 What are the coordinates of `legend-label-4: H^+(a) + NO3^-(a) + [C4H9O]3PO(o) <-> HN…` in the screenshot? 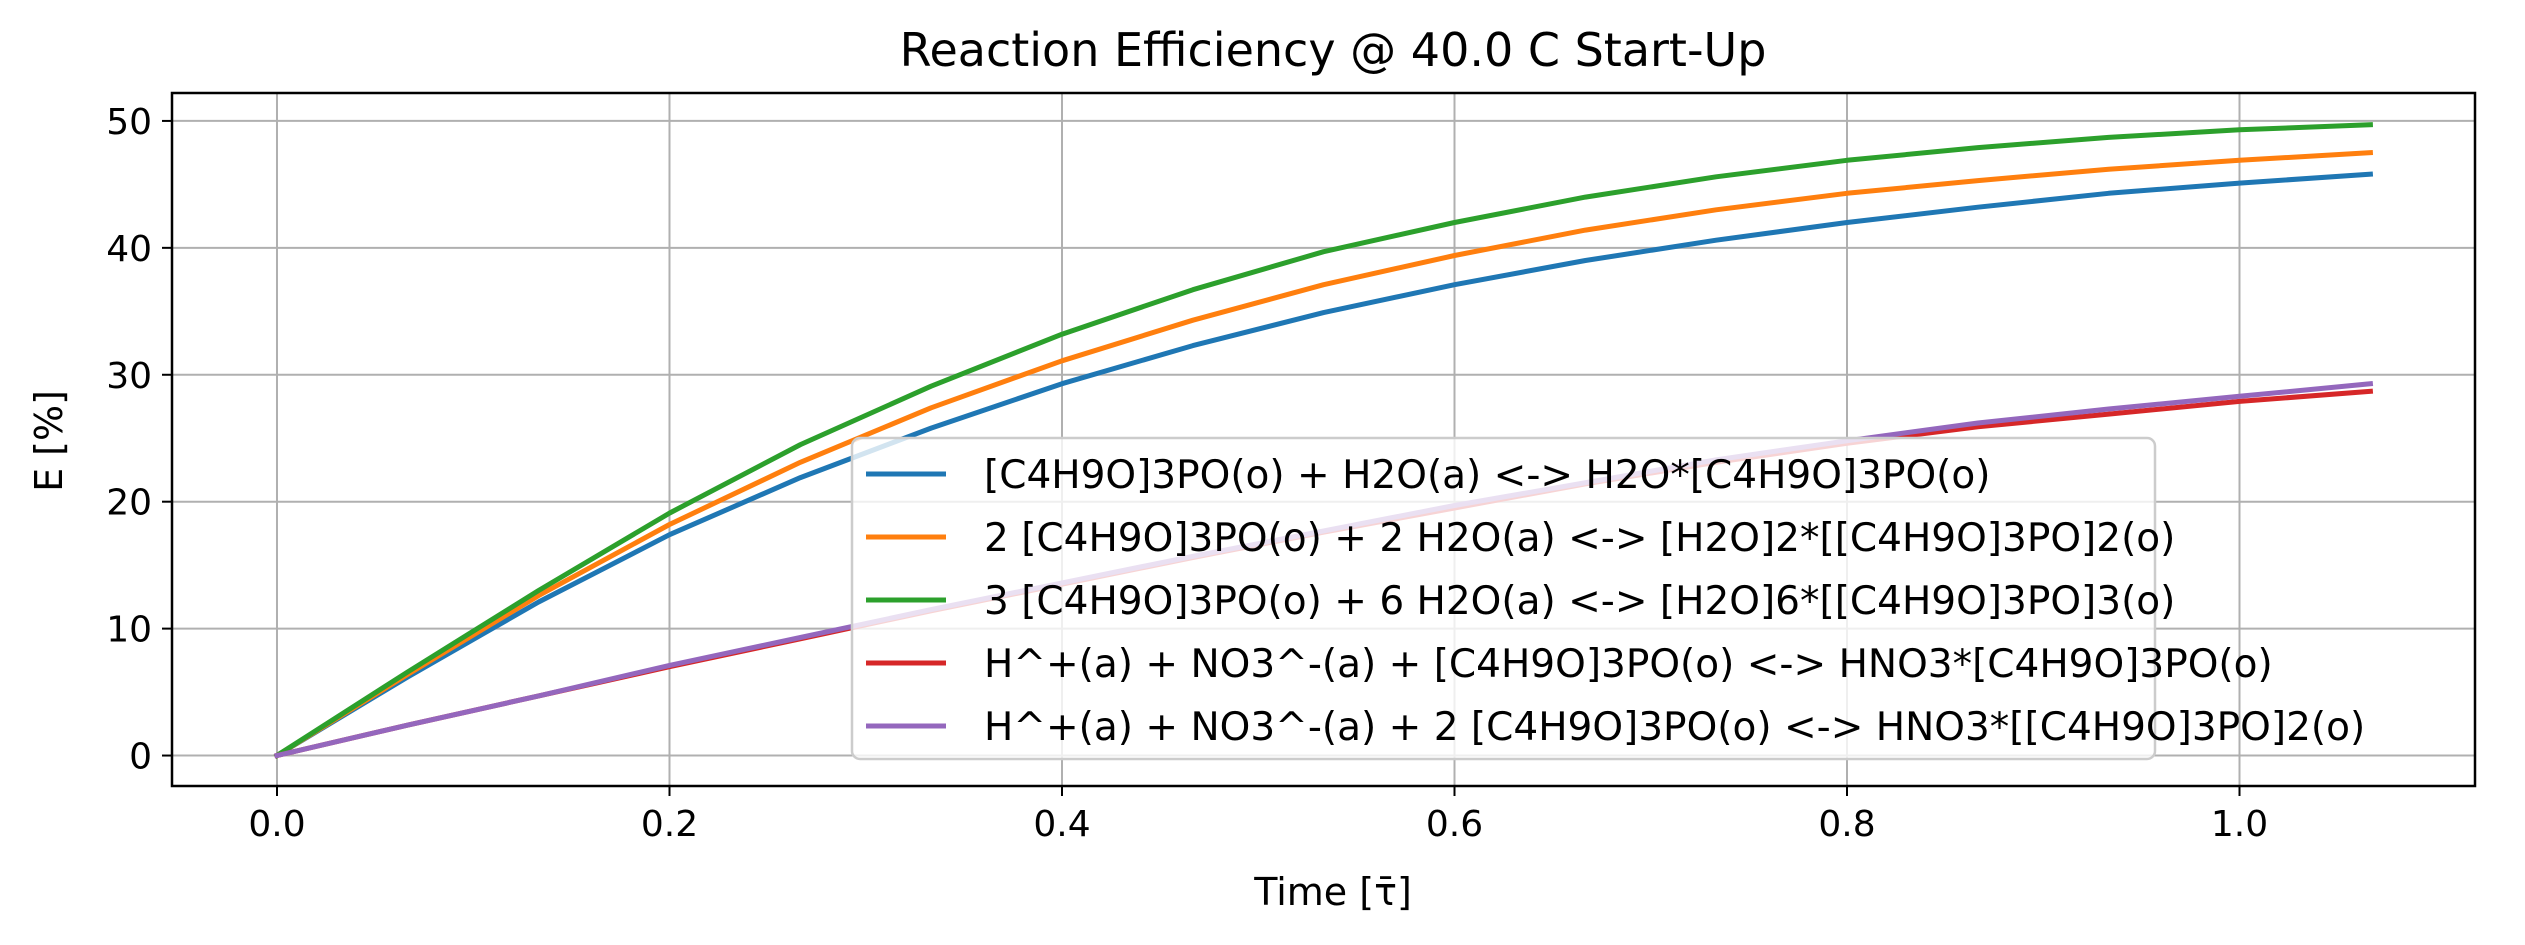 It's located at (1628, 664).